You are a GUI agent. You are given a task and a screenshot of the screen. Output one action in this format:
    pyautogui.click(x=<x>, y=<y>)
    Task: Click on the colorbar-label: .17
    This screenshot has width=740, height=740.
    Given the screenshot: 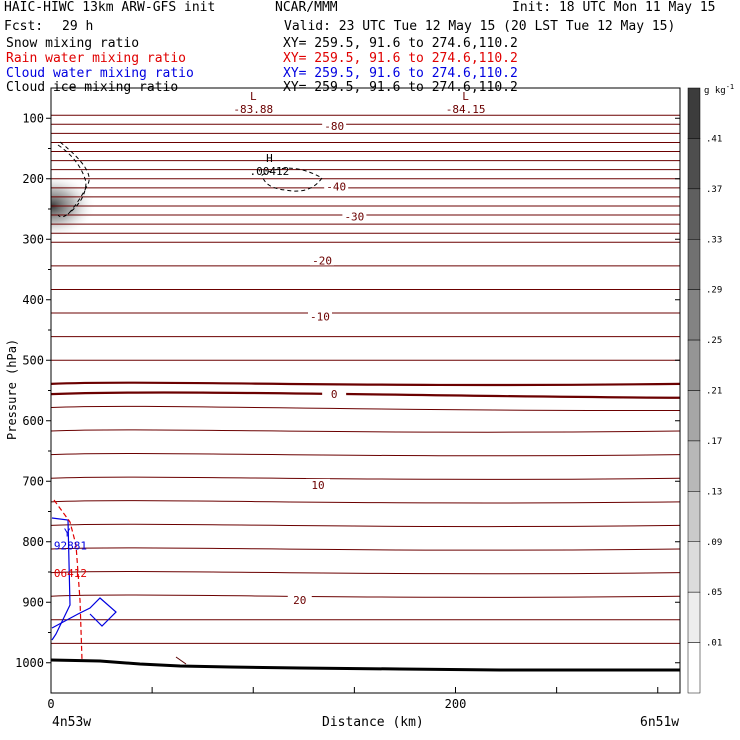 What is the action you would take?
    pyautogui.click(x=714, y=442)
    